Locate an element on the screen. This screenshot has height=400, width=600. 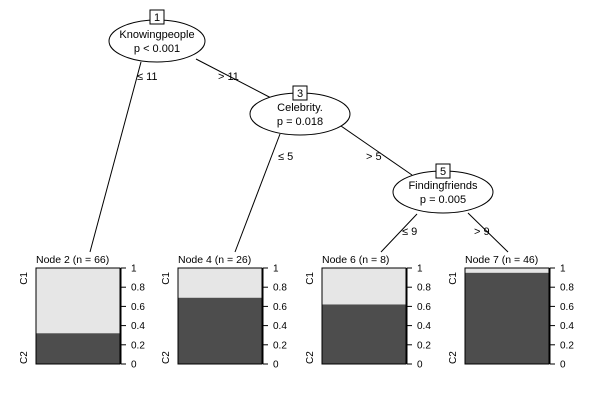
terminal-node-7: Node 7 (n = 46) C1 C2 0 0.2 0.4 0.6 0.8 1 is located at coordinates (511, 312).